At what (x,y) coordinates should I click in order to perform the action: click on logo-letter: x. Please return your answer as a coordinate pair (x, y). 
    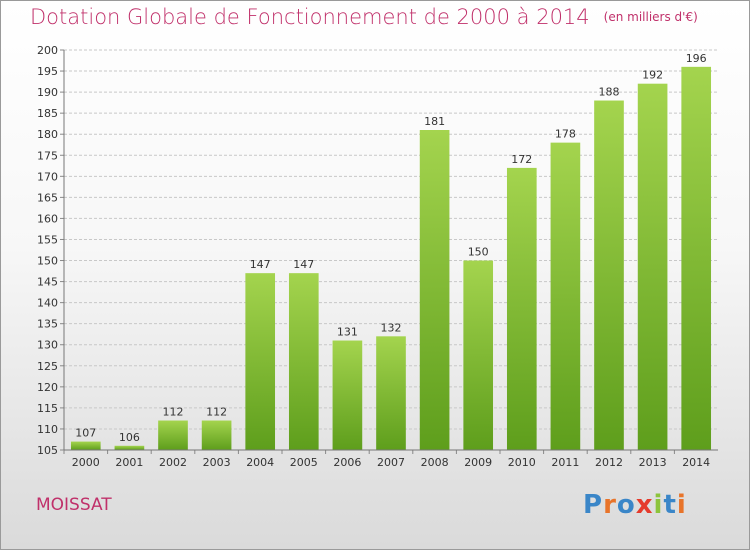
    Looking at the image, I should click on (644, 505).